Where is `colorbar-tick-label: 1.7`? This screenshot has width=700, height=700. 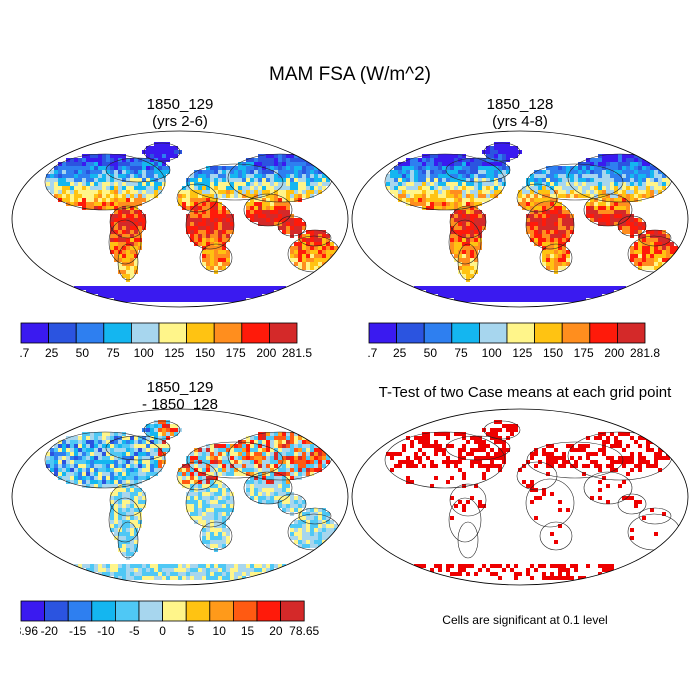 colorbar-tick-label: 1.7 is located at coordinates (25, 353).